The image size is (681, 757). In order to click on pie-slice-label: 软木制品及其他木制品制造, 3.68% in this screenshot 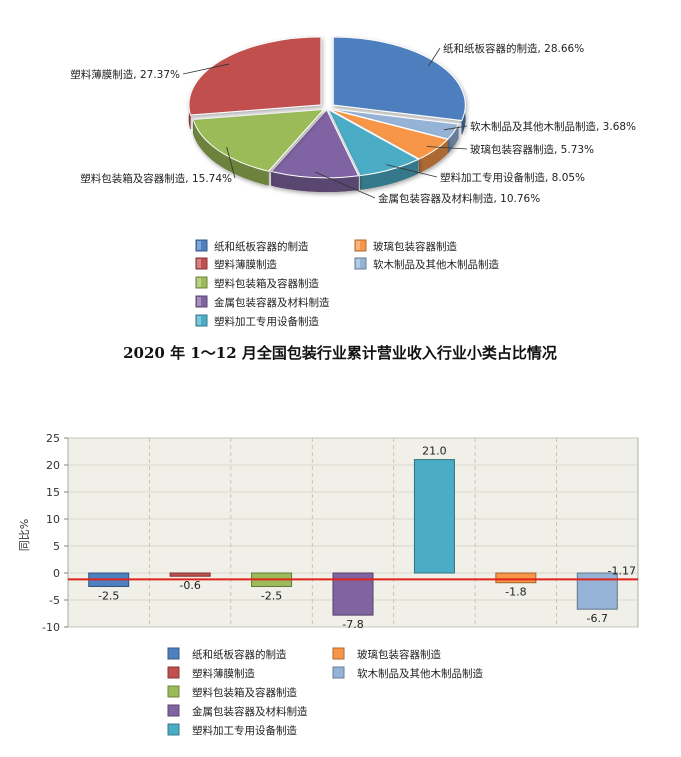, I will do `click(553, 126)`.